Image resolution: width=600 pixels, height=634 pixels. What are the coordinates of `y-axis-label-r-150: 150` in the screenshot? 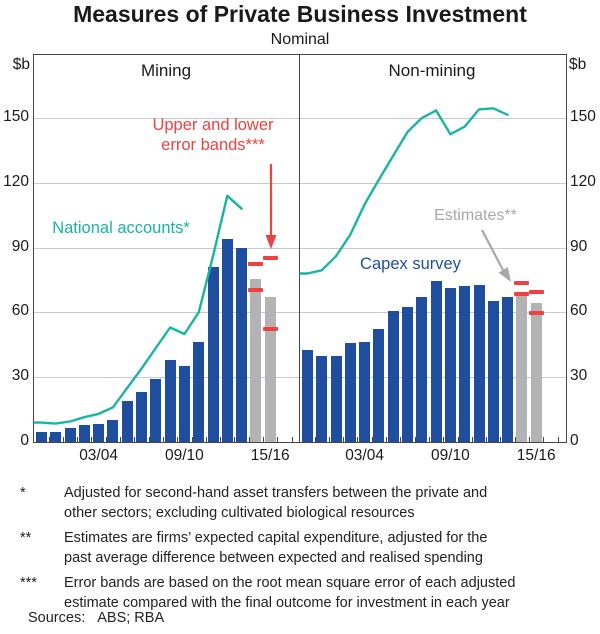 It's located at (583, 116).